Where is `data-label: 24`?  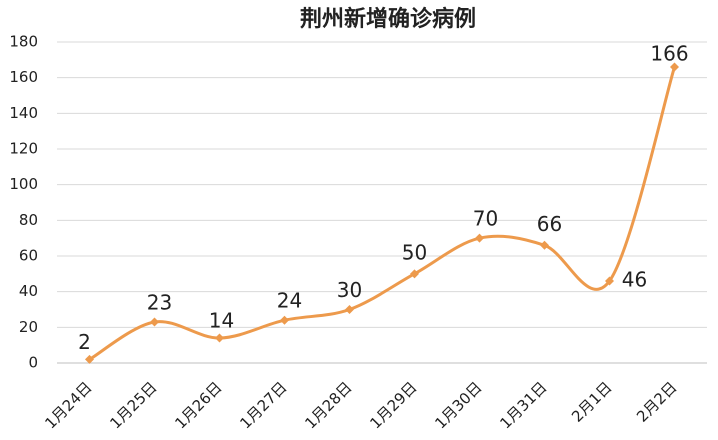
data-label: 24 is located at coordinates (289, 301).